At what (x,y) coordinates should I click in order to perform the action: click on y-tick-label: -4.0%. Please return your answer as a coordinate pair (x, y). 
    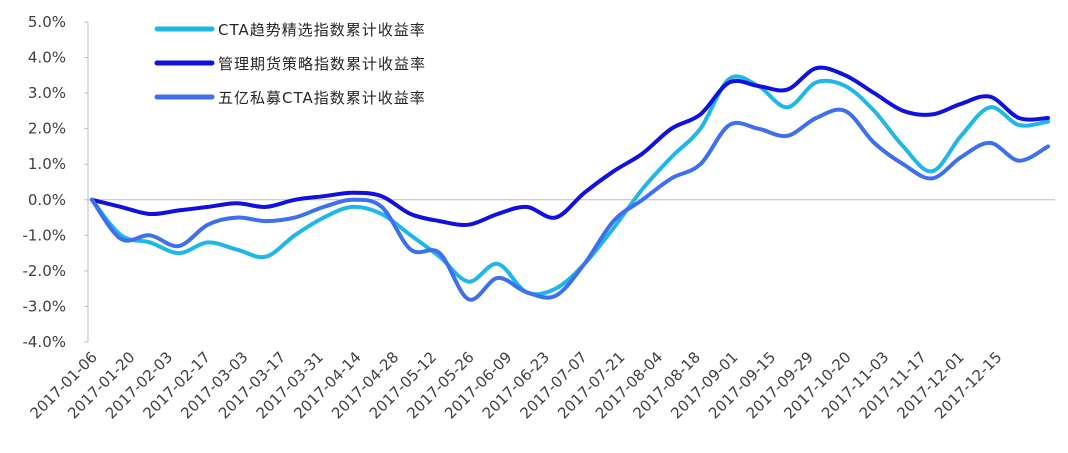
    Looking at the image, I should click on (44, 342).